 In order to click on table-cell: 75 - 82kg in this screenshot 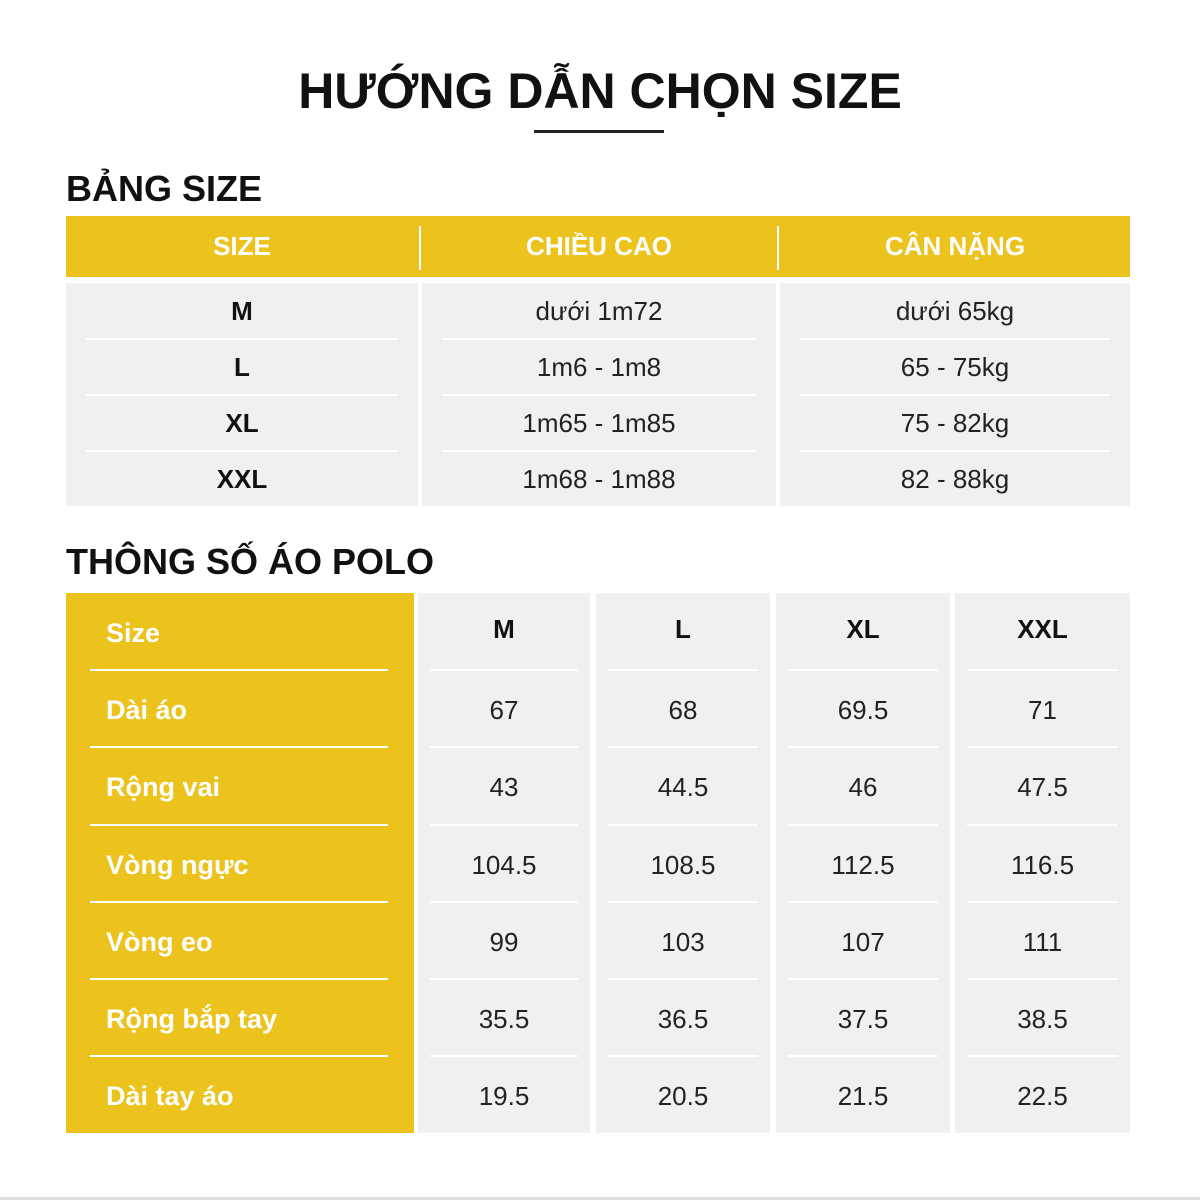, I will do `click(955, 423)`.